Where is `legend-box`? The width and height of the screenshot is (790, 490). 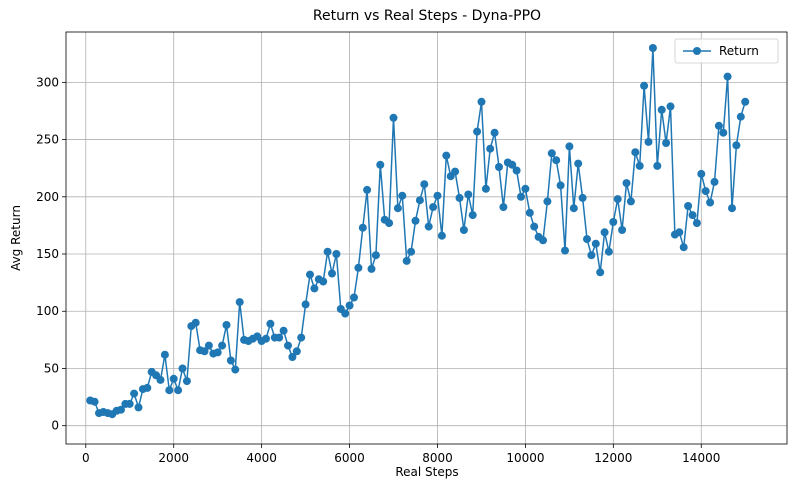
legend-box is located at coordinates (726, 51).